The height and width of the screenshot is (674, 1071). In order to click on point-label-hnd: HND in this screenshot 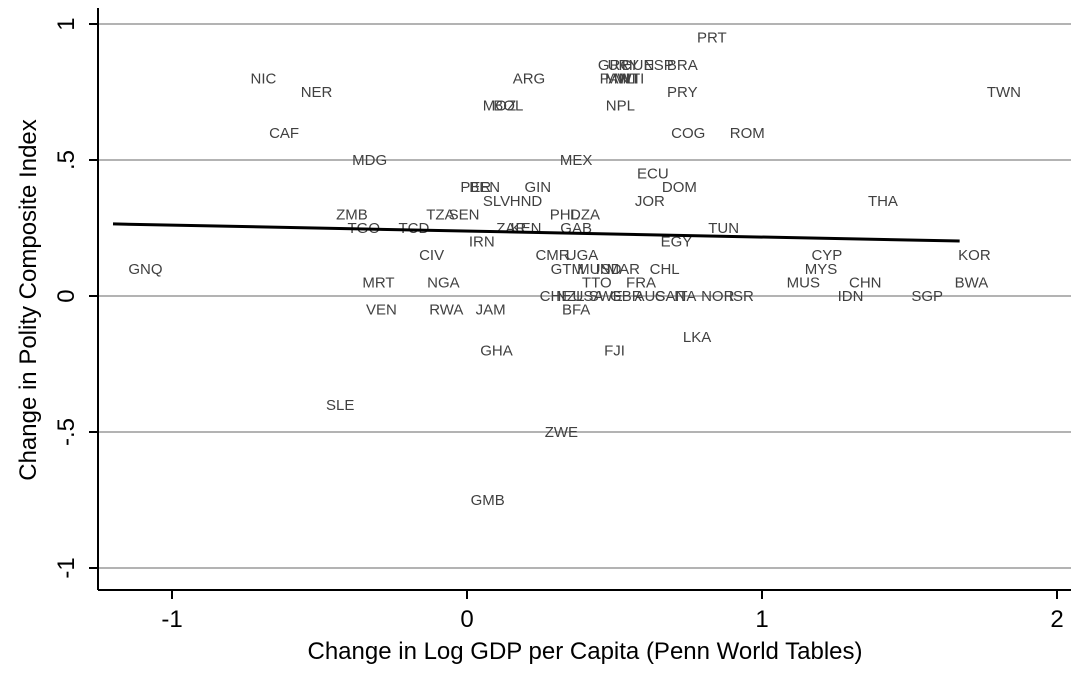, I will do `click(526, 201)`.